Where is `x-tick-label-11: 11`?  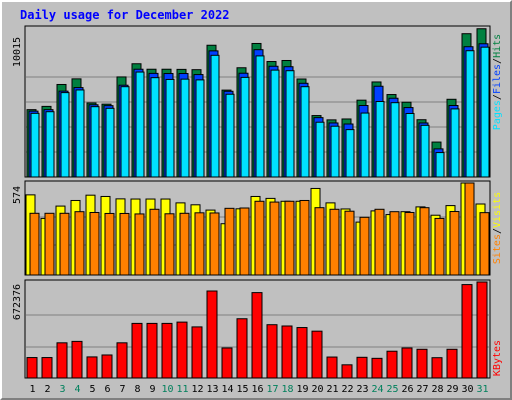
x-tick-label-11: 11 is located at coordinates (182, 389).